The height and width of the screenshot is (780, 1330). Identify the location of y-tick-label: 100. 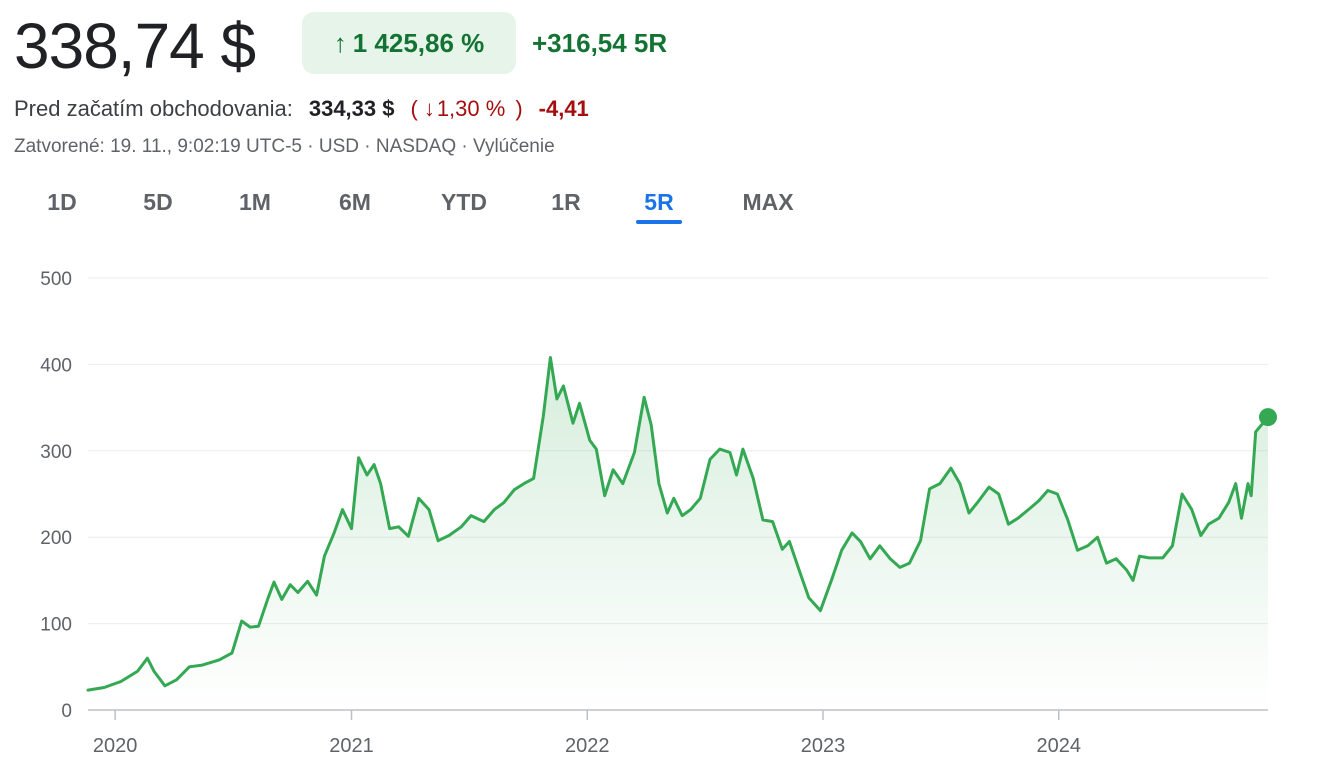
(56, 625).